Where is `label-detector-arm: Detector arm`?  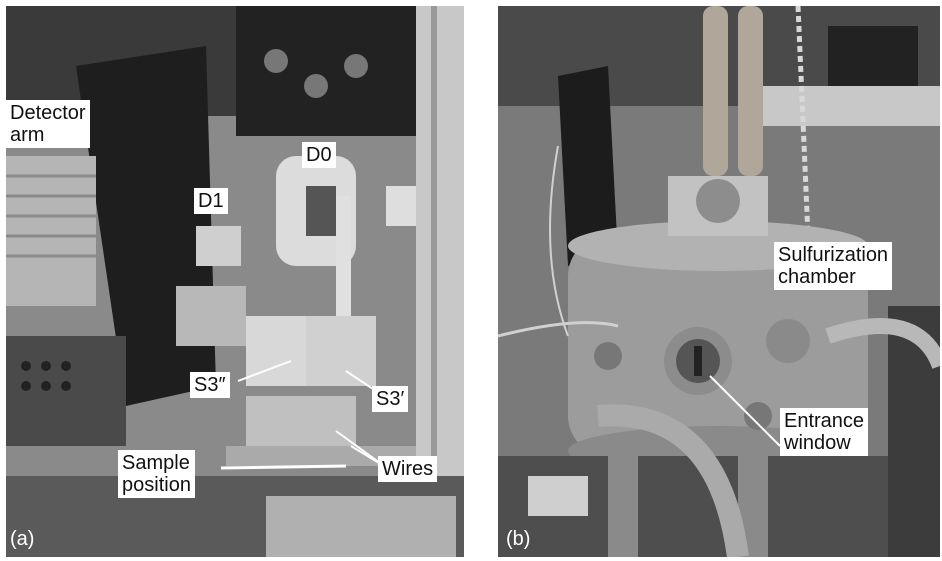 label-detector-arm: Detector arm is located at coordinates (48, 124).